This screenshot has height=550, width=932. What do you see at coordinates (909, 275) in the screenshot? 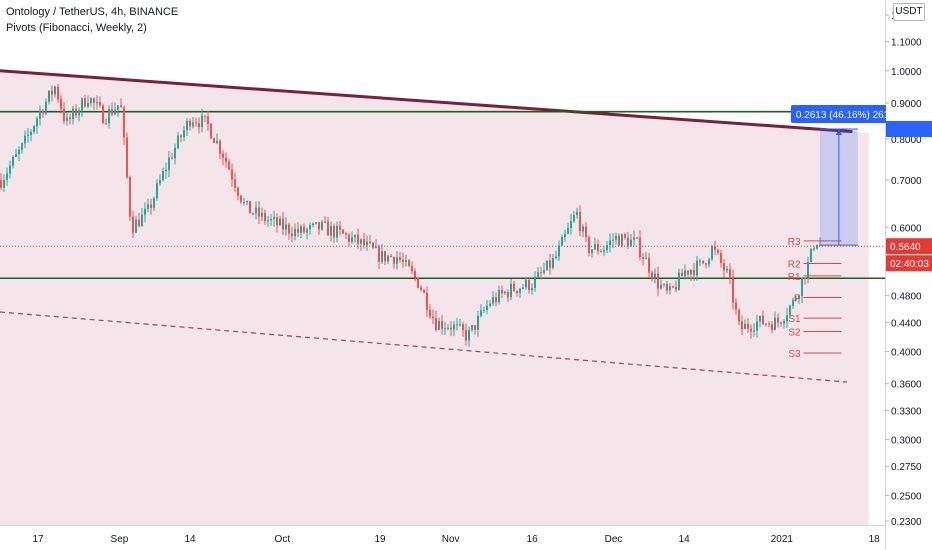
I see `y-axis-bg` at bounding box center [909, 275].